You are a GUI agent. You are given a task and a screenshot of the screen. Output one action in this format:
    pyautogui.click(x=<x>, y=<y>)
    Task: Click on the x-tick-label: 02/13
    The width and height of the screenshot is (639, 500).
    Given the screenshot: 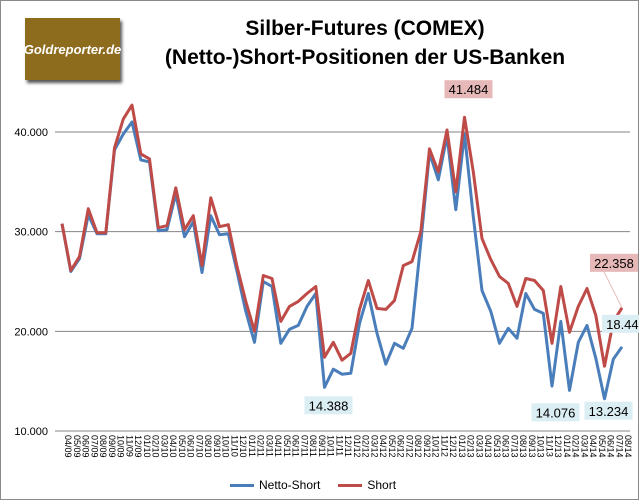 What is the action you would take?
    pyautogui.click(x=471, y=446)
    